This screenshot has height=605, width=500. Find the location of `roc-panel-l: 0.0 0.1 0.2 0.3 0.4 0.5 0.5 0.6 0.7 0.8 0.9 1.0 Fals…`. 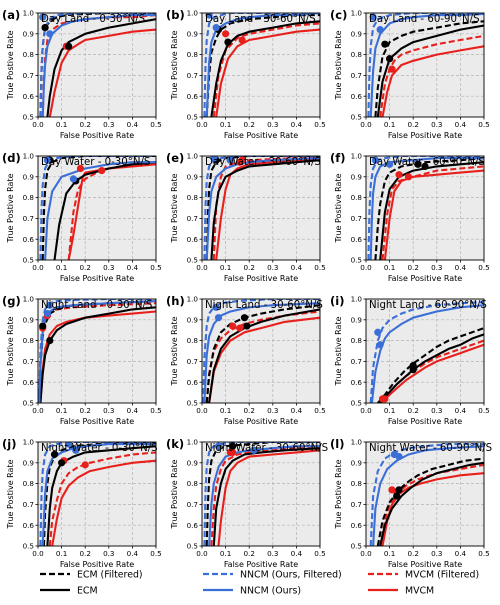

roc-panel-l: 0.0 0.1 0.2 0.3 0.4 0.5 0.5 0.6 0.7 0.8 0.9 1.0 Fals… is located at coordinates (411, 503).